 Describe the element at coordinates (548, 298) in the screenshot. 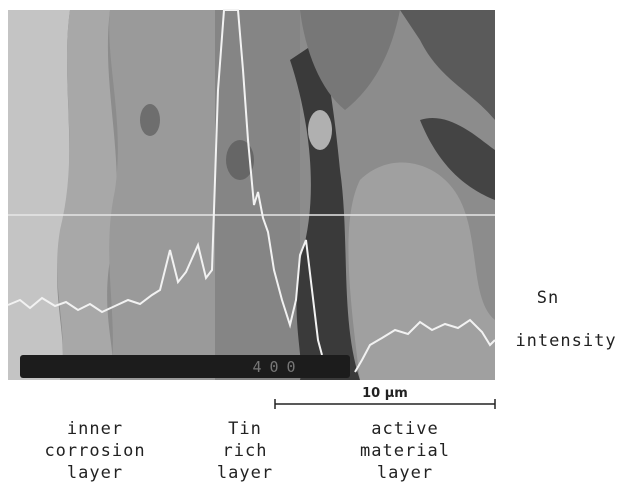

I see `element-label: Sn` at that location.